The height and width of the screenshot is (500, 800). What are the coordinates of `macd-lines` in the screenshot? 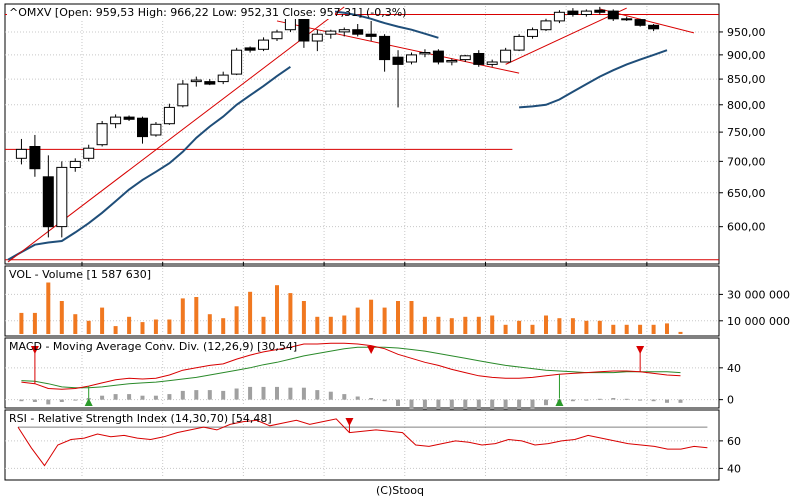 It's located at (351, 366).